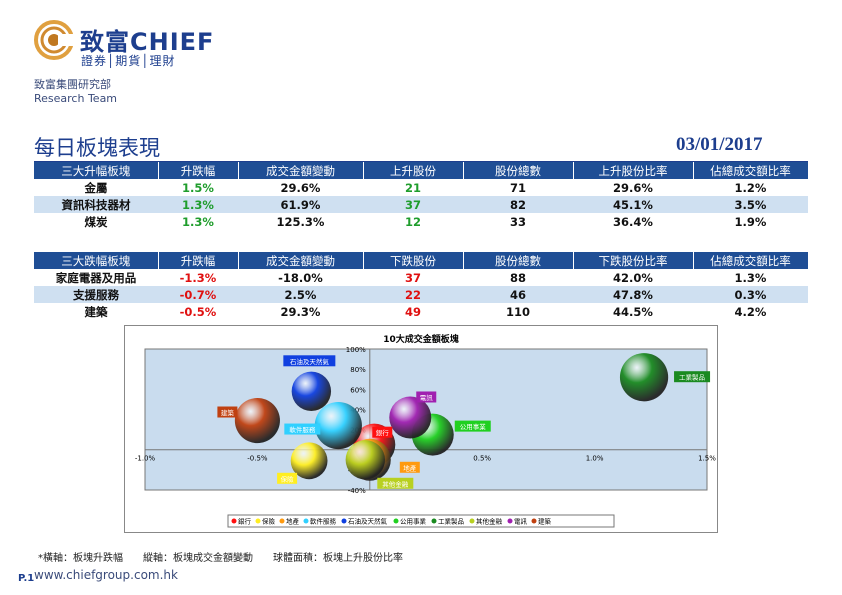 The width and height of the screenshot is (842, 595). I want to click on column-header: 上升股份比率, so click(633, 170).